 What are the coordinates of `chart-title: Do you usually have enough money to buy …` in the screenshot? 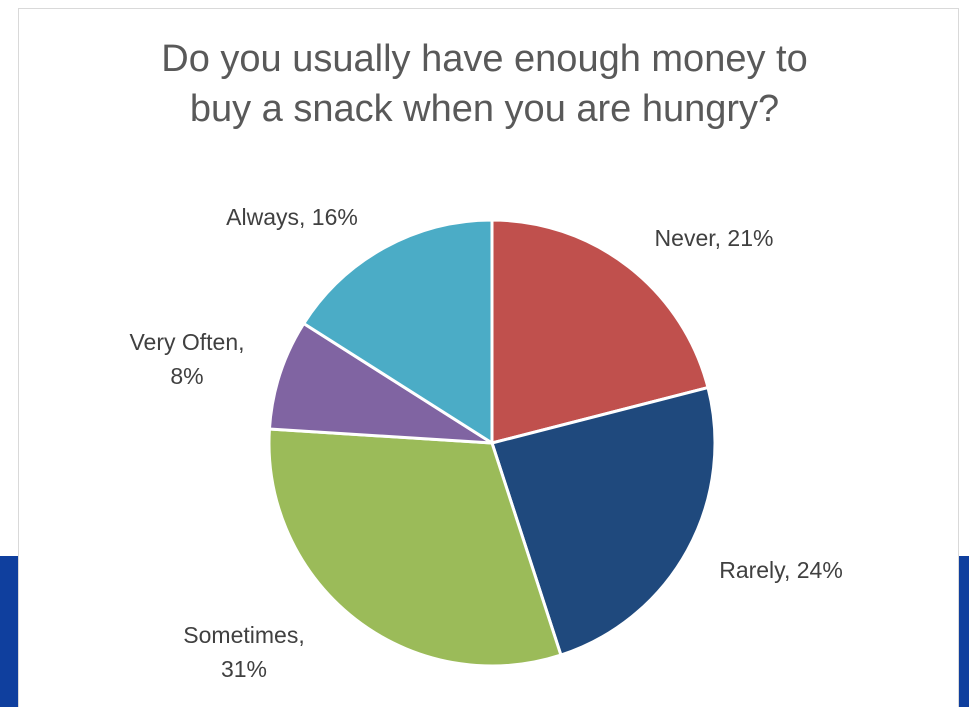 It's located at (484, 84).